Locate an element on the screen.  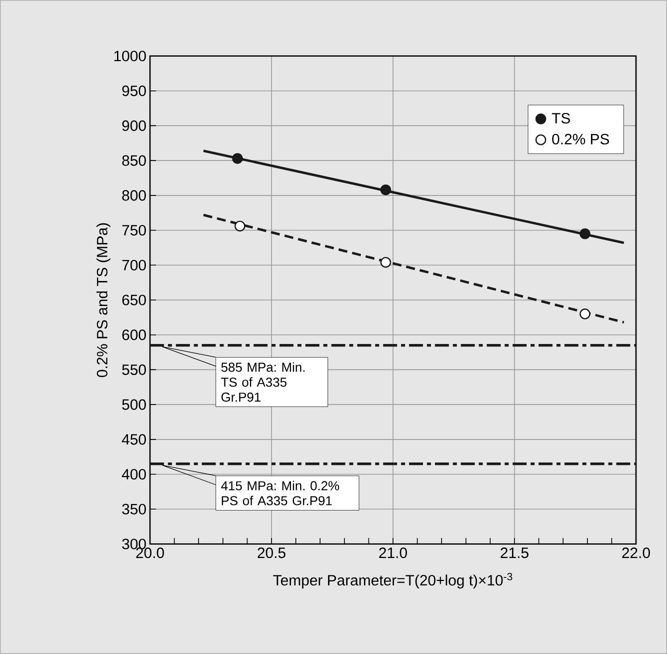
y-tick-label: 850 is located at coordinates (134, 160).